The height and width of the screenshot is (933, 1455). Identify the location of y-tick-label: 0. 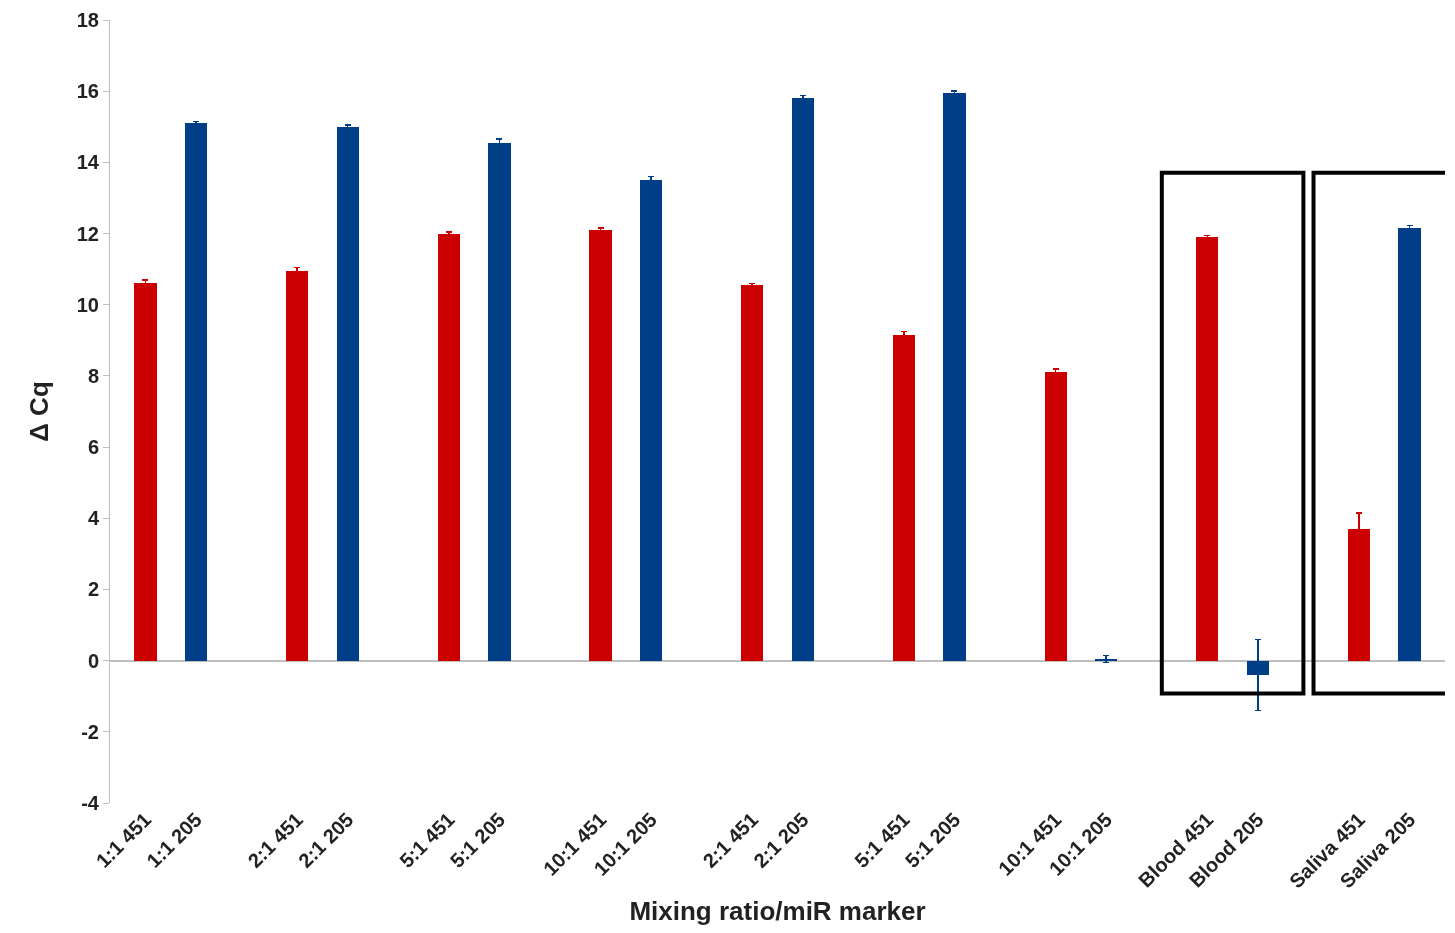
(93, 660).